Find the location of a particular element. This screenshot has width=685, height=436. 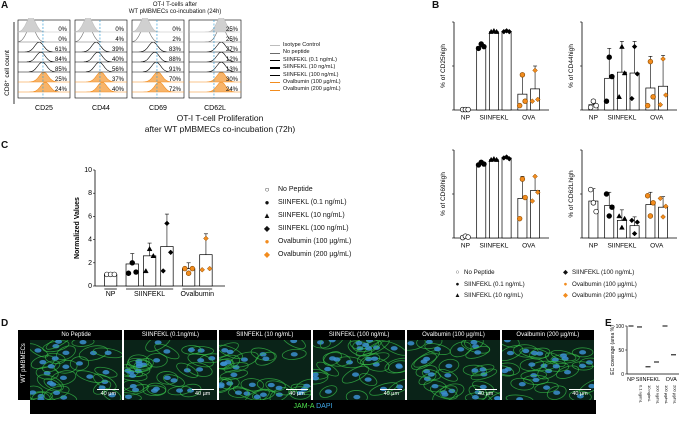

histogram-frame is located at coordinates (158, 59).